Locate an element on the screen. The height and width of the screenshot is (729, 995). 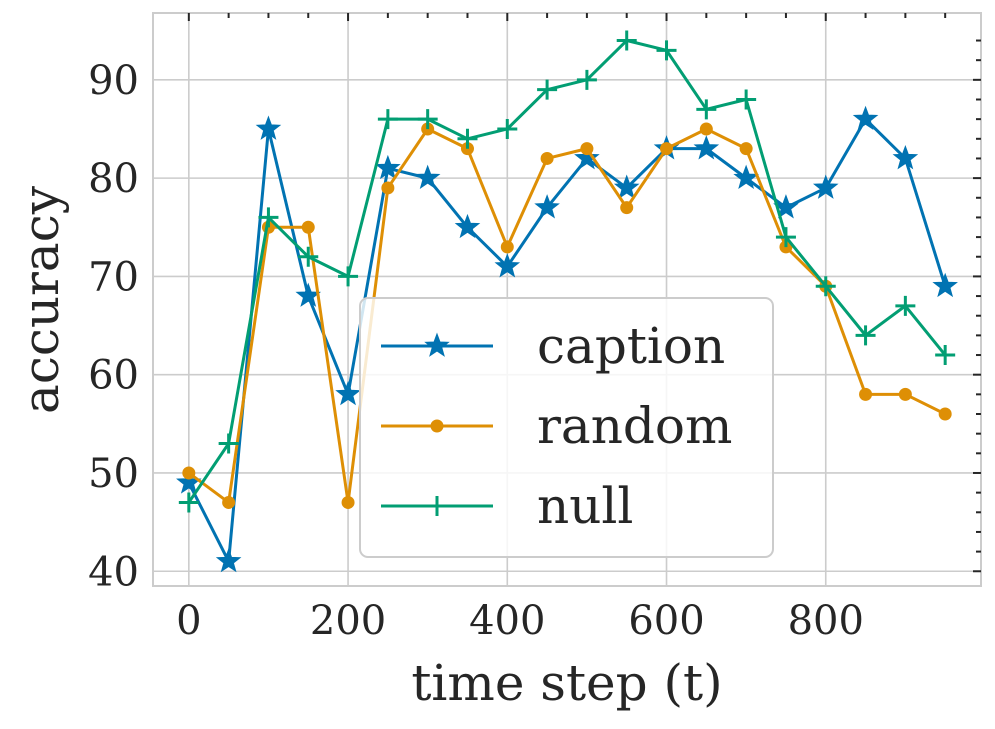
x-axis-label: time step (t) is located at coordinates (566, 683).